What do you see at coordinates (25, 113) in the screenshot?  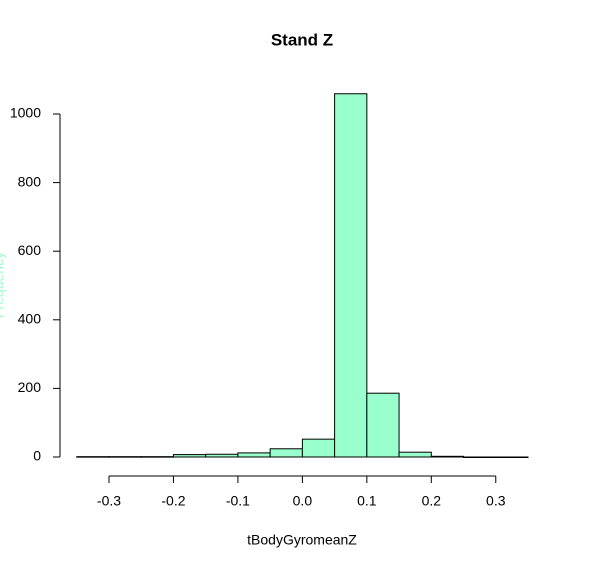 I see `y-tick-label: 1000` at bounding box center [25, 113].